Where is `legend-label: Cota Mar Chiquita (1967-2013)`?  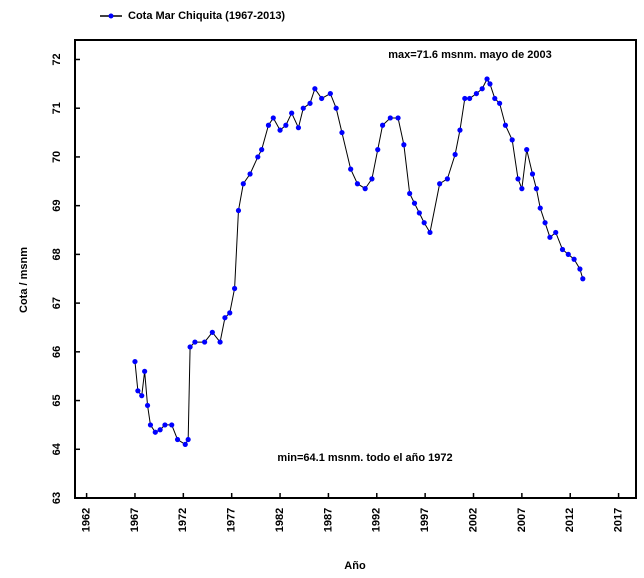 legend-label: Cota Mar Chiquita (1967-2013) is located at coordinates (206, 16).